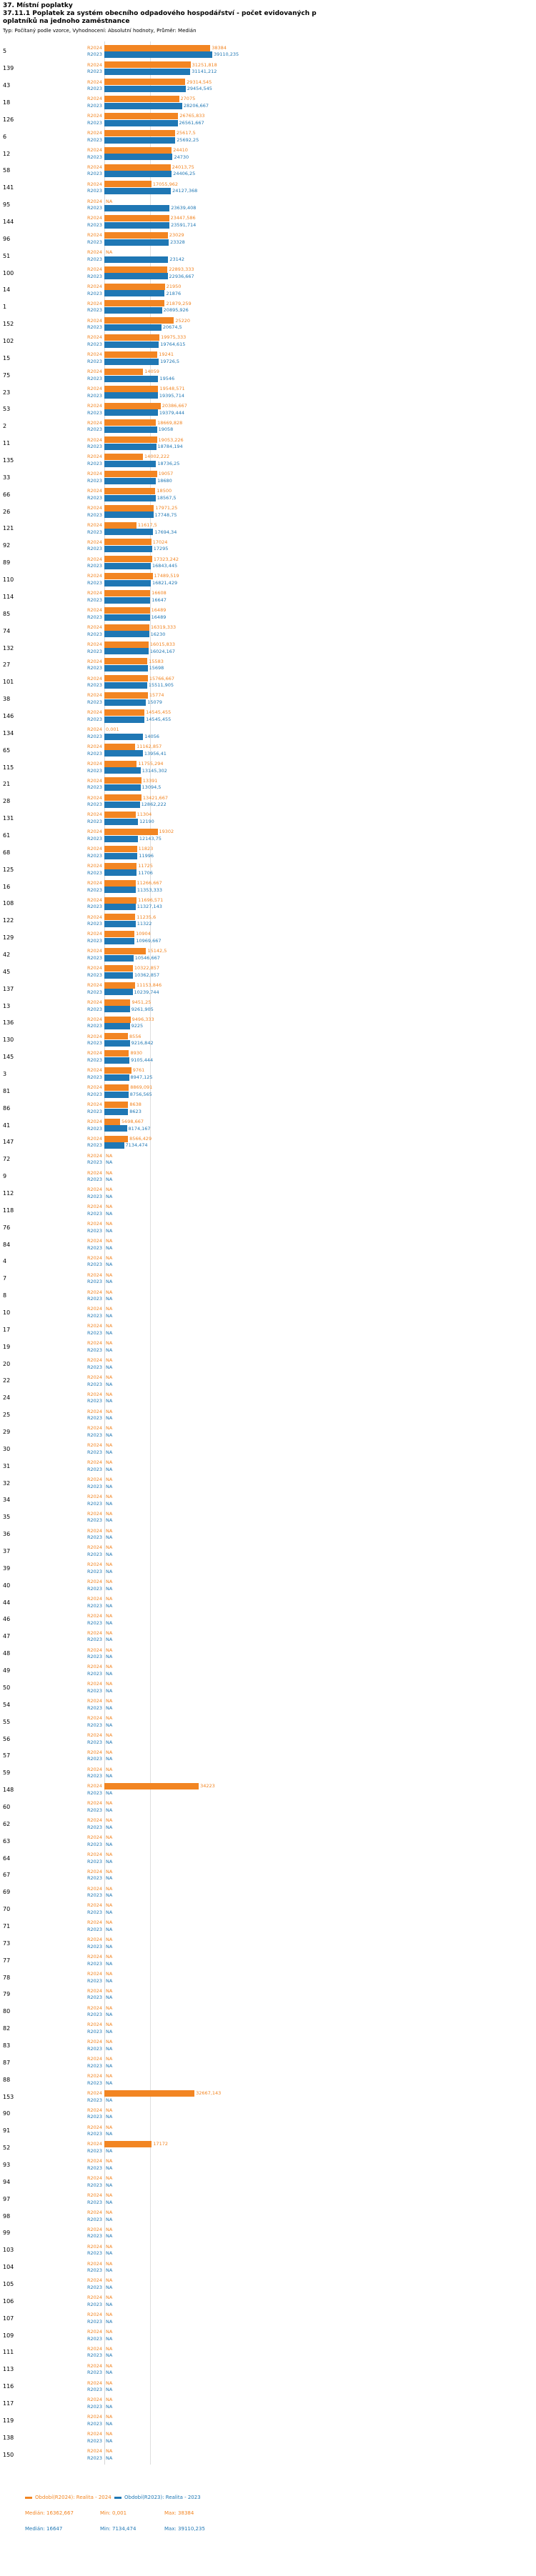 This screenshot has height=2576, width=536. I want to click on legend-item-r2024: Období(R2024): Realita - 2024, so click(69, 2497).